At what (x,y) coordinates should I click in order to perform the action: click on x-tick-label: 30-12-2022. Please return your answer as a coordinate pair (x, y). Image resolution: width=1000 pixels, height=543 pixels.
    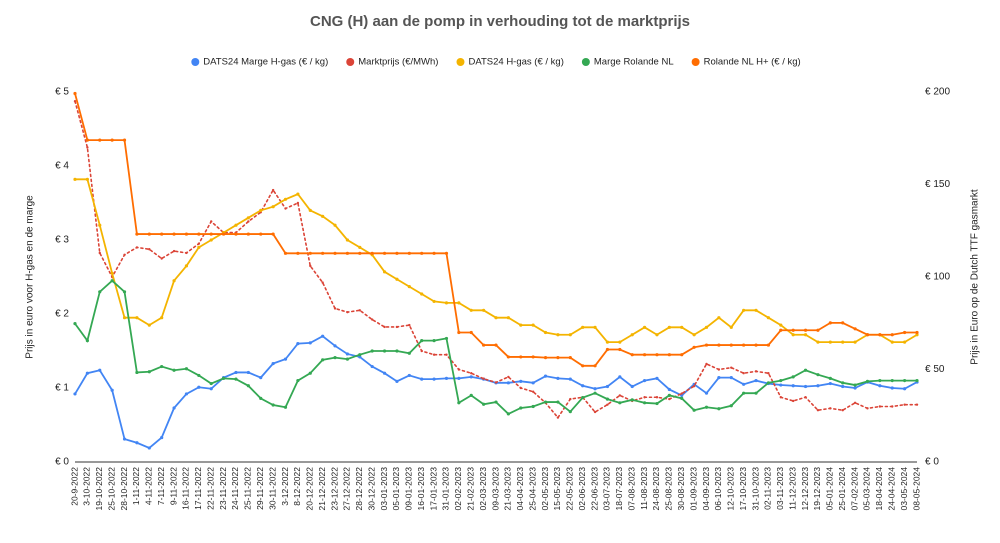
    Looking at the image, I should click on (371, 489).